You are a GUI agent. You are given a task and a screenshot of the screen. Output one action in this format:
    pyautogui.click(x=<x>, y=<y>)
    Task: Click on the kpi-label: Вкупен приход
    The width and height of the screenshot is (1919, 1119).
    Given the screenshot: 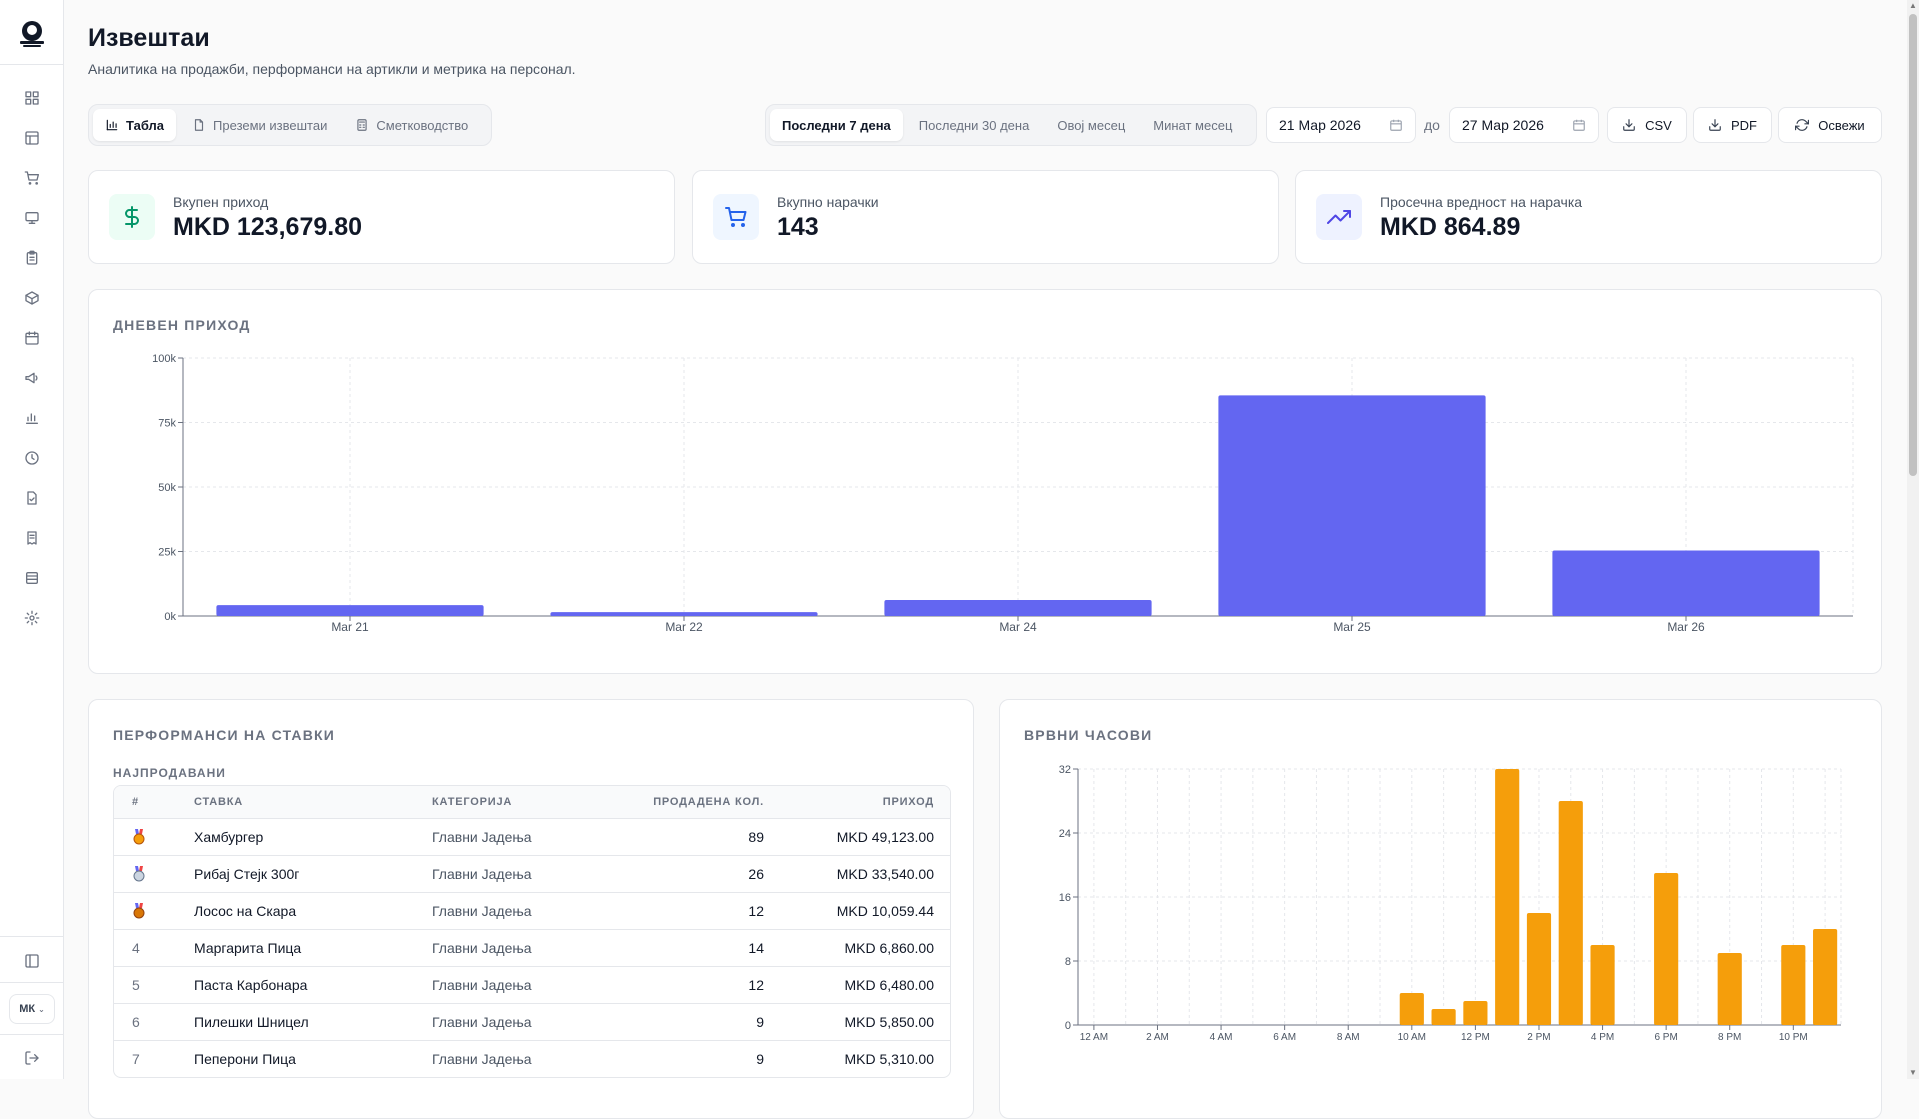 What is the action you would take?
    pyautogui.click(x=221, y=202)
    